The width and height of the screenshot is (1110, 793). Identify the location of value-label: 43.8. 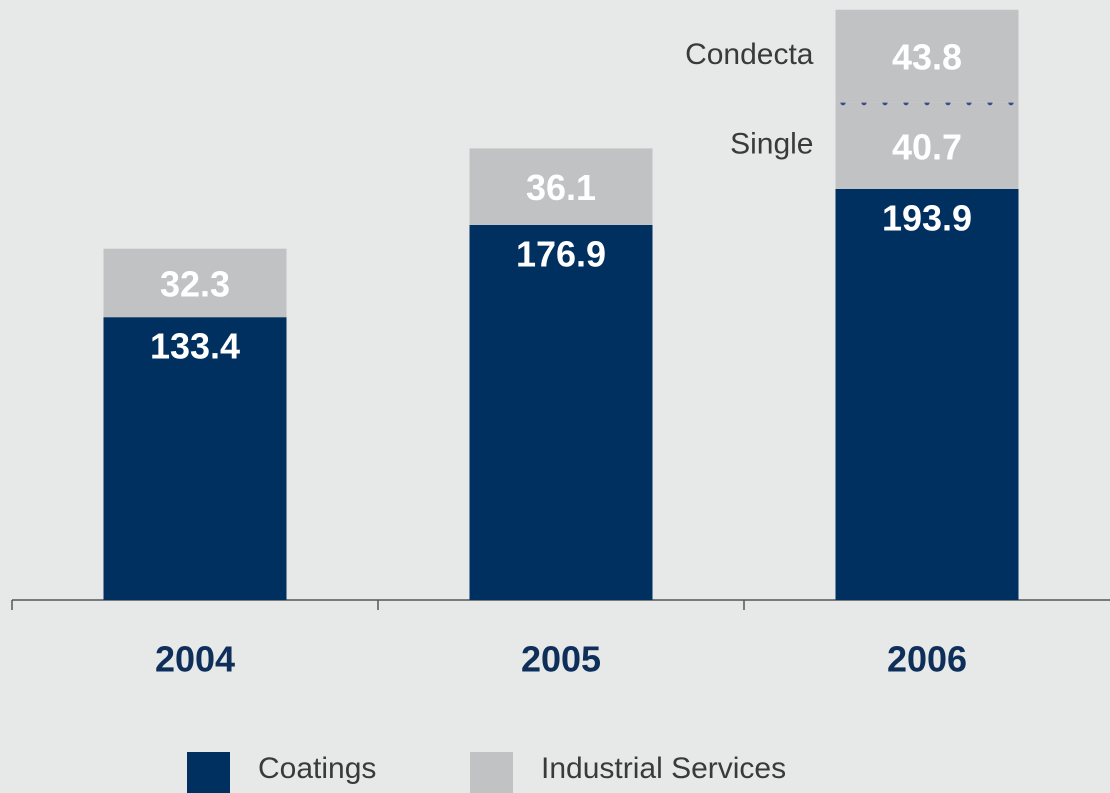
(927, 57).